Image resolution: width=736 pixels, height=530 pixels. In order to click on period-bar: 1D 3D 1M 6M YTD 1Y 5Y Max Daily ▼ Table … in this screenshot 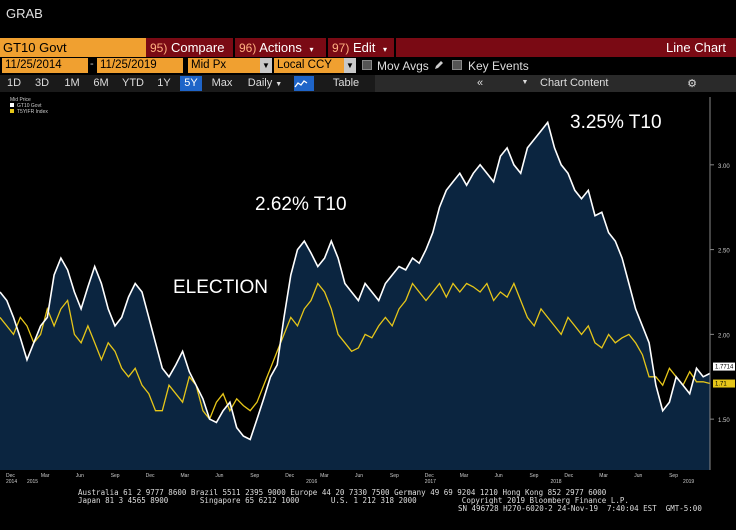, I will do `click(368, 83)`.